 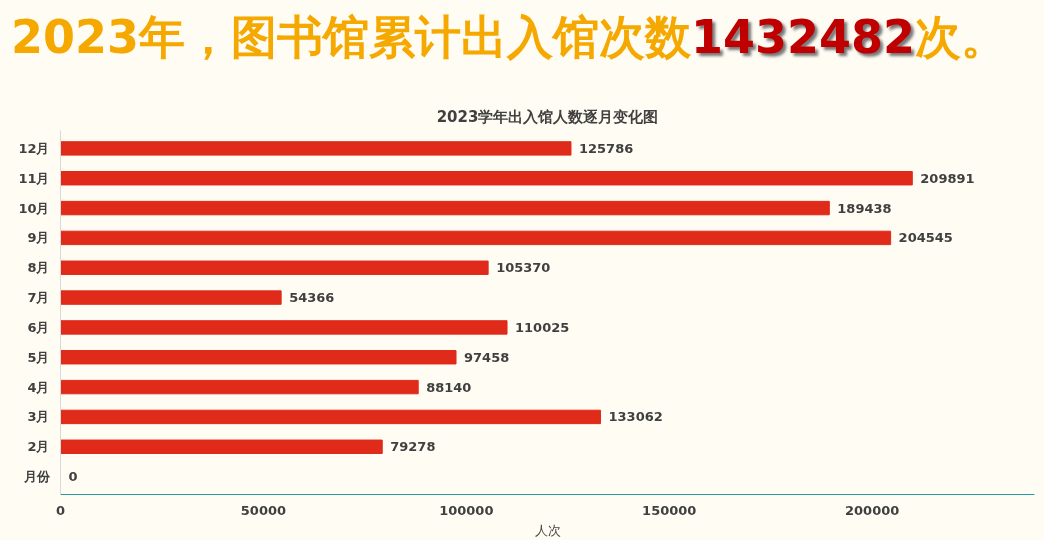 What do you see at coordinates (606, 148) in the screenshot?
I see `data-label: 125786` at bounding box center [606, 148].